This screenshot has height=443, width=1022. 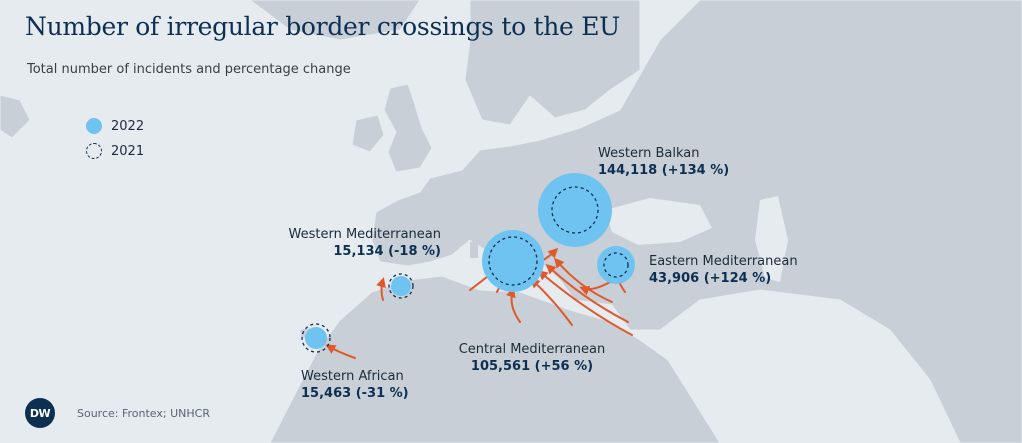 I want to click on label-western-mediterranean: Western Mediterranean 15,134 (-18 %), so click(x=359, y=243).